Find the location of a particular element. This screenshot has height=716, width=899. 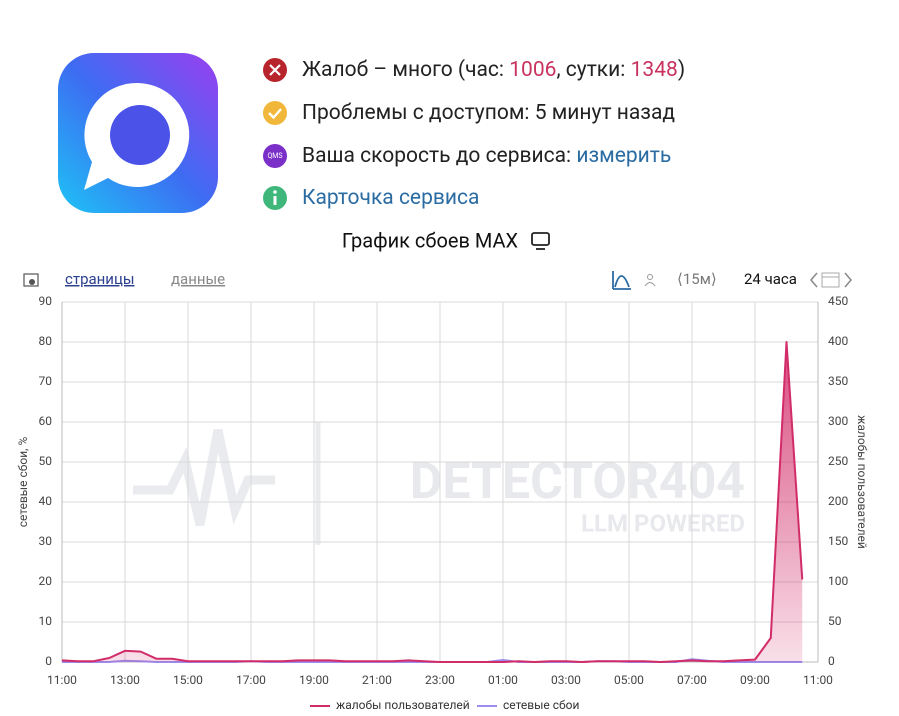

y-tick-label: 80 is located at coordinates (46, 341).